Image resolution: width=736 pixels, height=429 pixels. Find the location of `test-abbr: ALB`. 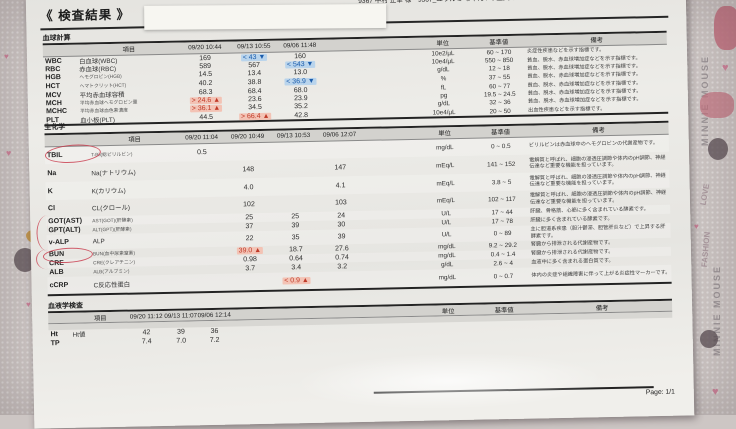

test-abbr: ALB is located at coordinates (56, 272).